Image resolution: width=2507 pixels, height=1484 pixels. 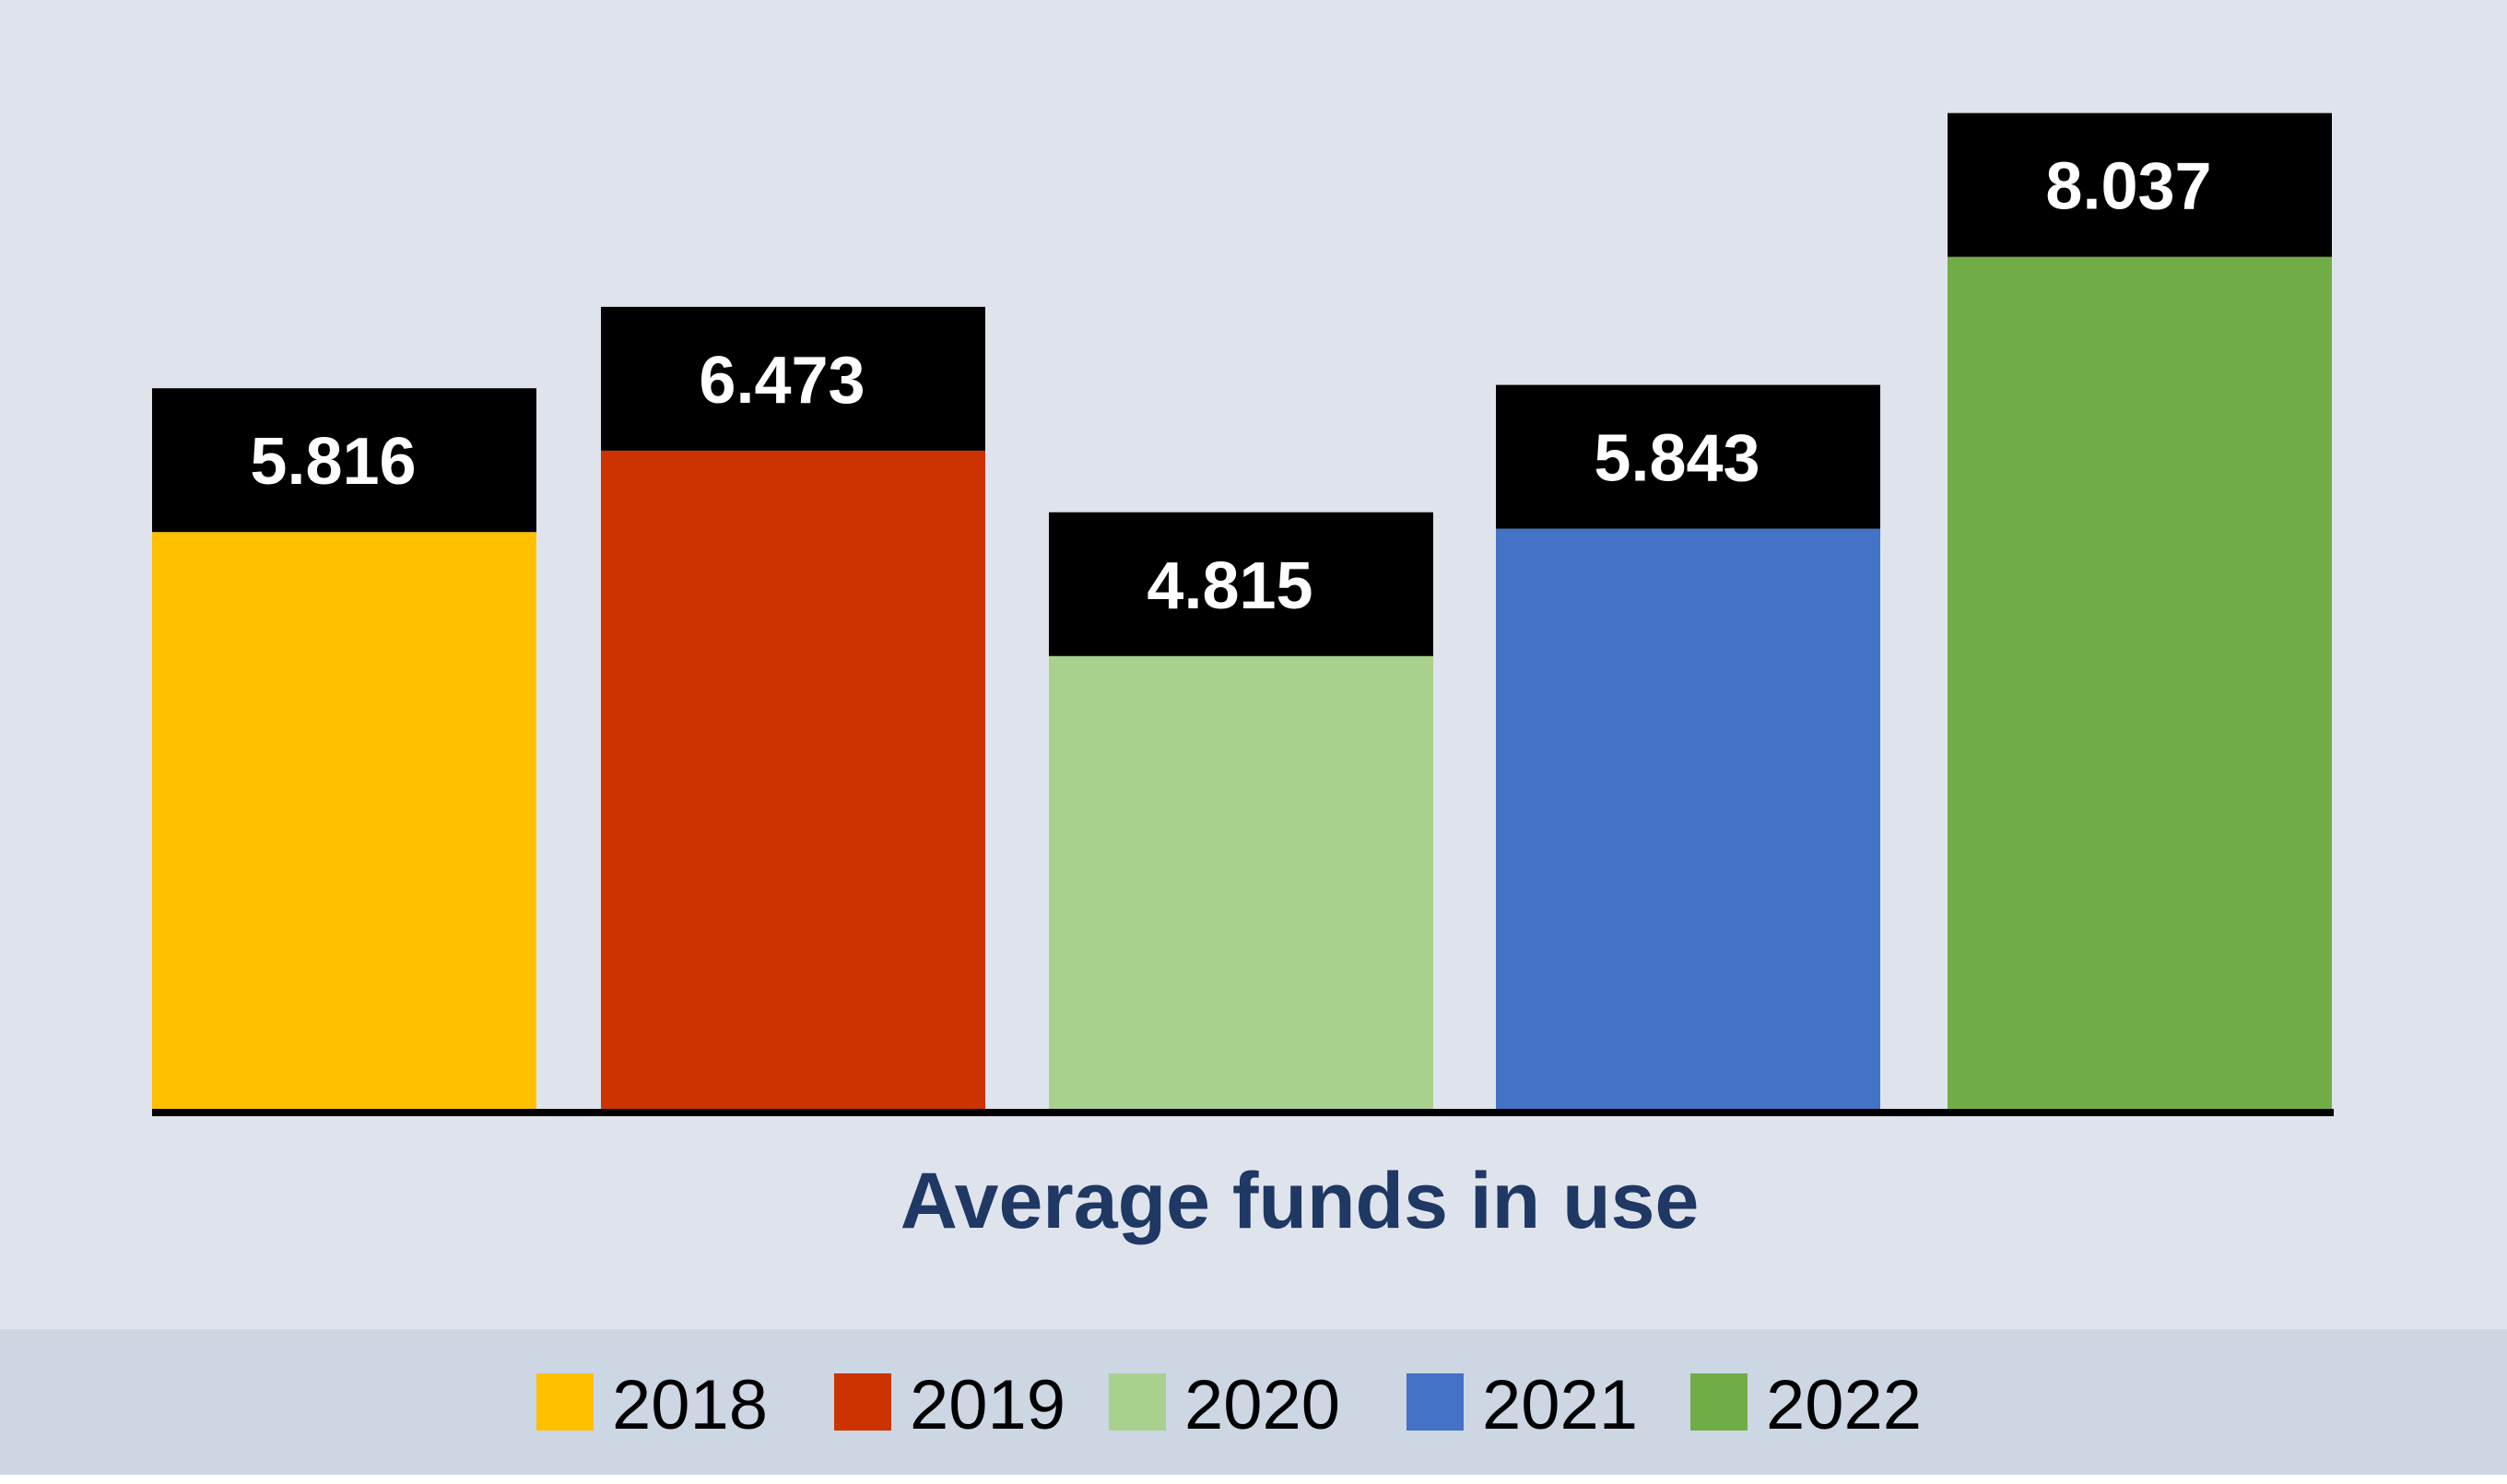 What do you see at coordinates (1253, 1479) in the screenshot?
I see `bottom-margin` at bounding box center [1253, 1479].